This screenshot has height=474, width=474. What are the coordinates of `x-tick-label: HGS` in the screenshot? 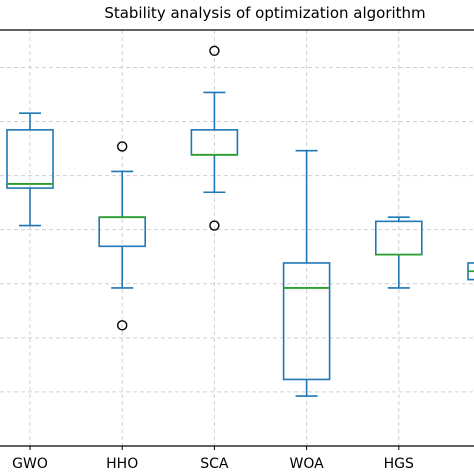 It's located at (399, 464).